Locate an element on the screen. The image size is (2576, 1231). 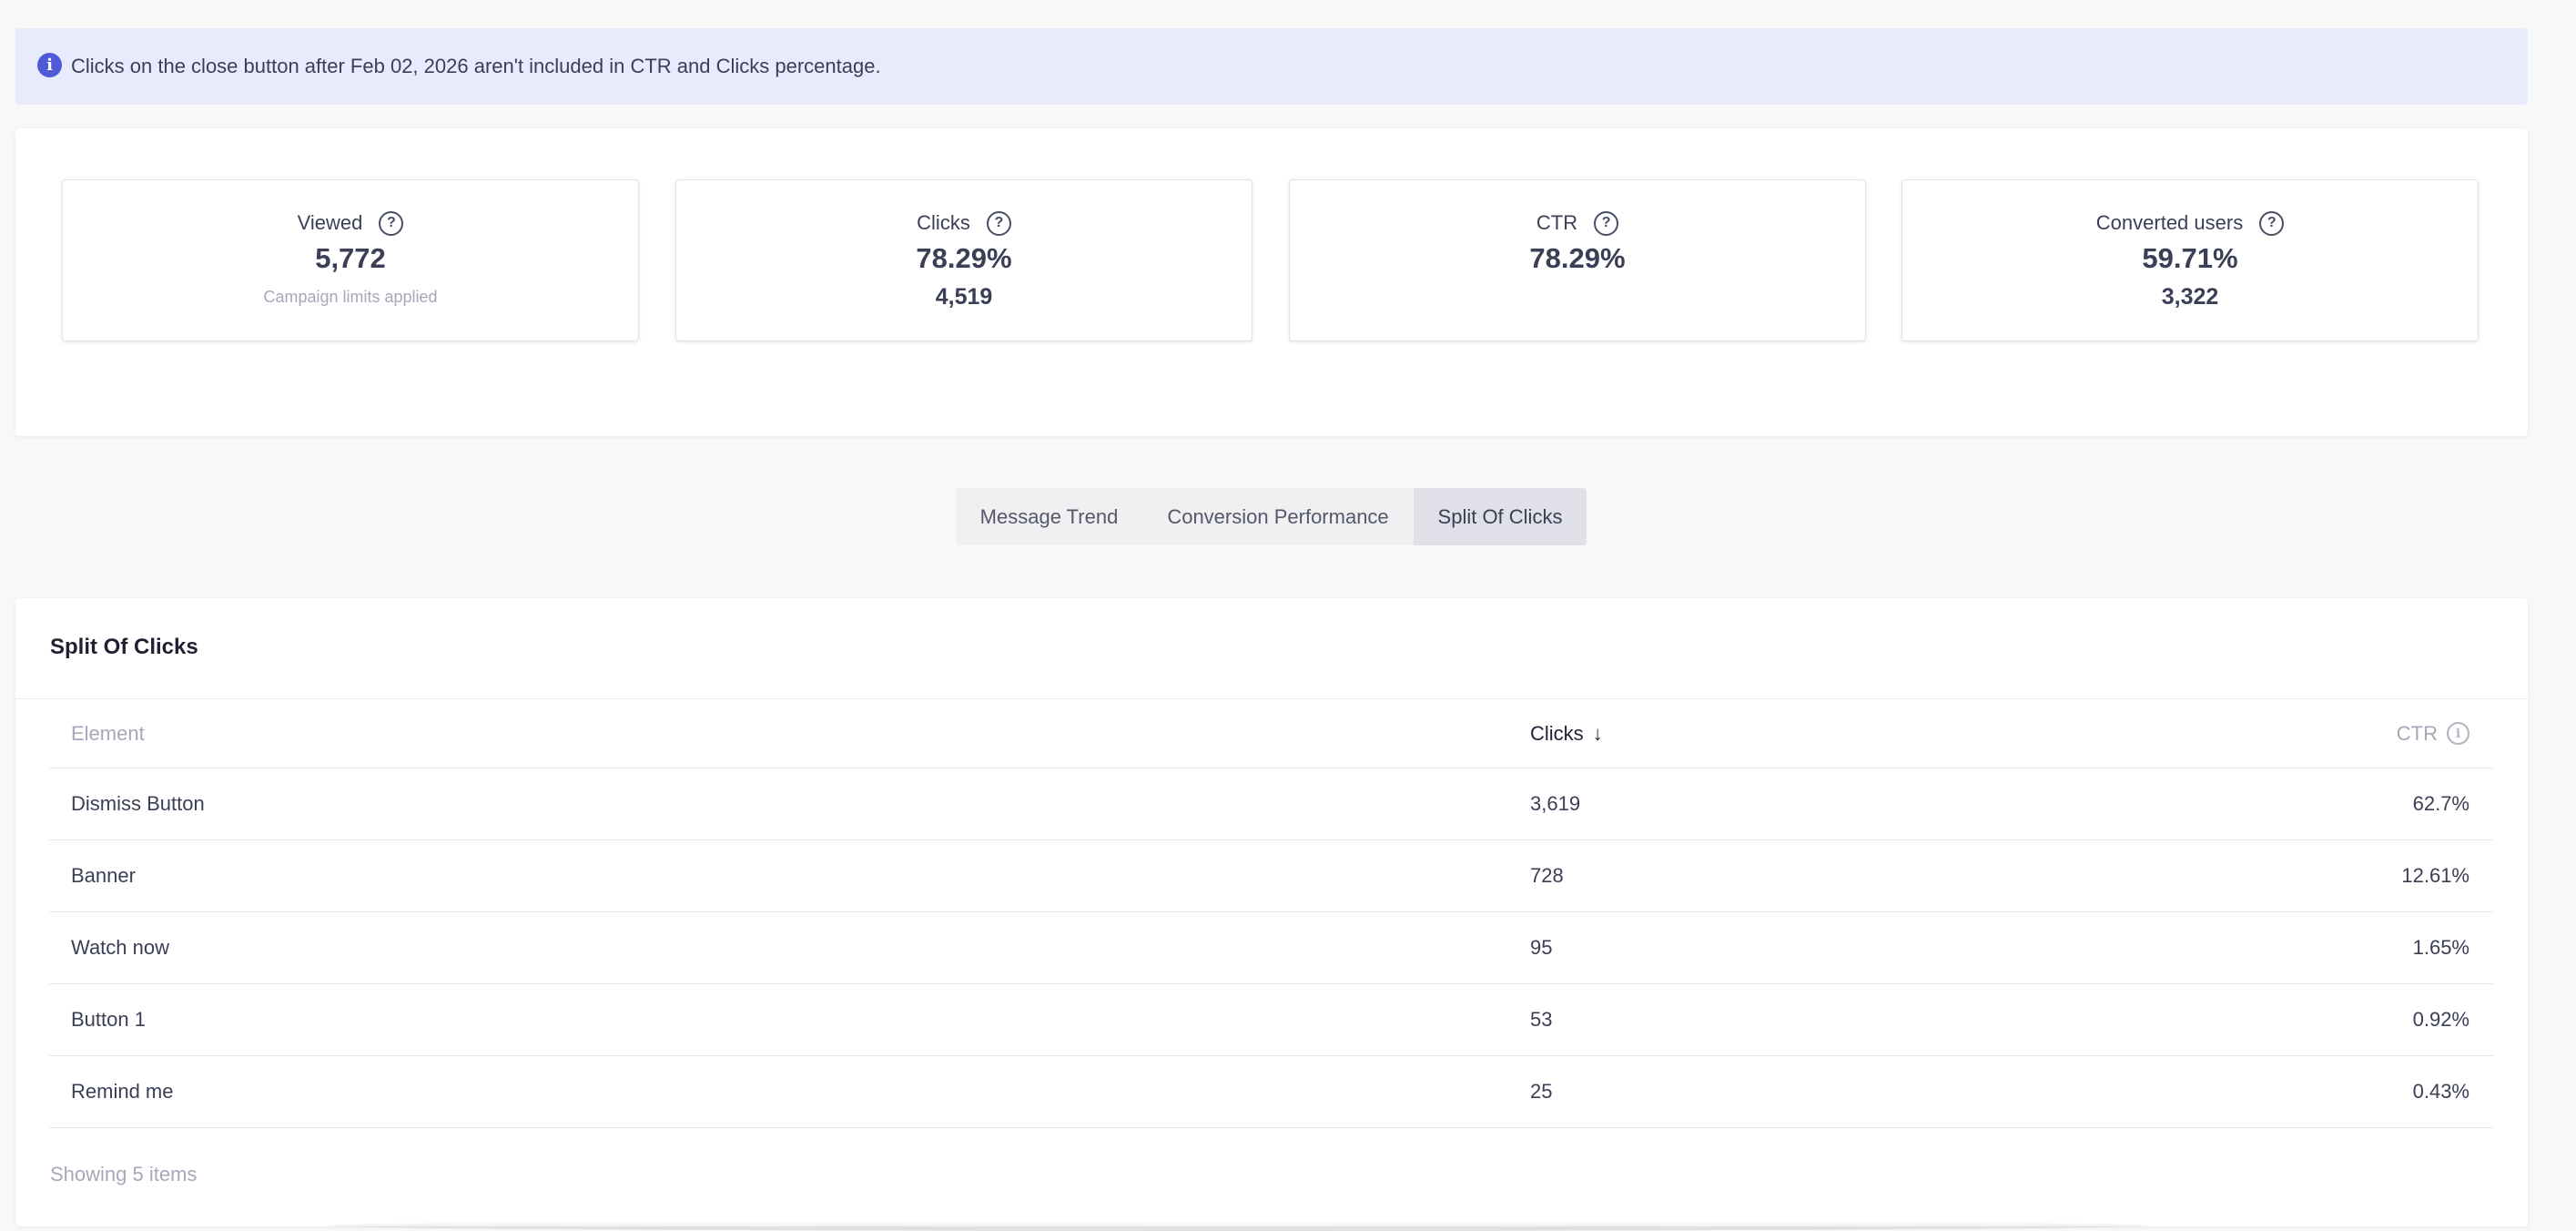
stat-card-converted-users: Converted users ? 59.71% 3,322 is located at coordinates (2190, 260).